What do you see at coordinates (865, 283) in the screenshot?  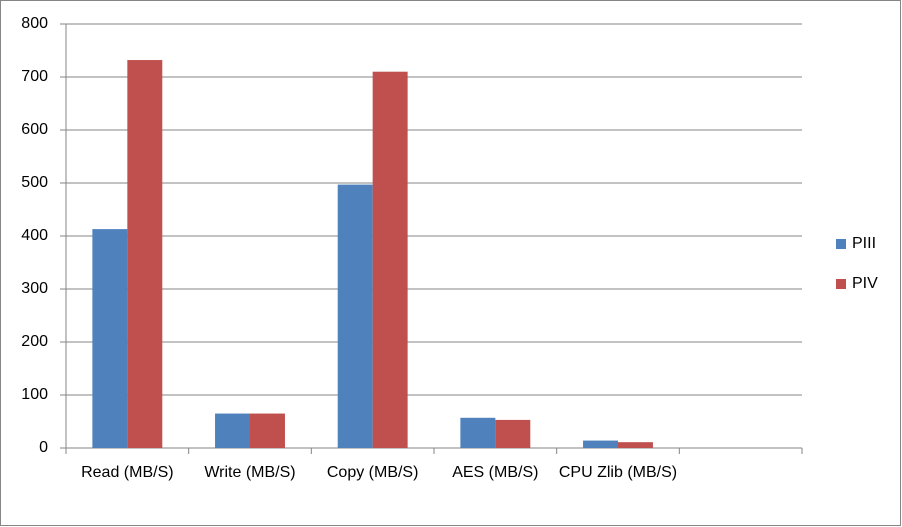 I see `legend-label: PIV` at bounding box center [865, 283].